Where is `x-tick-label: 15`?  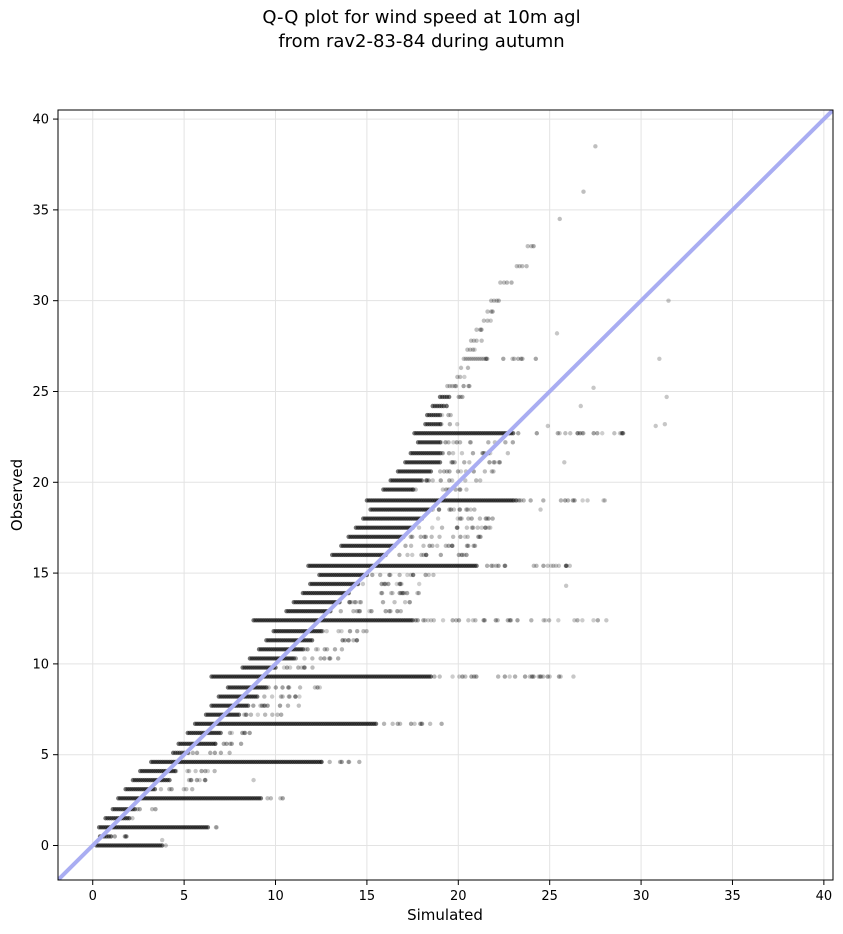
x-tick-label: 15 is located at coordinates (367, 896).